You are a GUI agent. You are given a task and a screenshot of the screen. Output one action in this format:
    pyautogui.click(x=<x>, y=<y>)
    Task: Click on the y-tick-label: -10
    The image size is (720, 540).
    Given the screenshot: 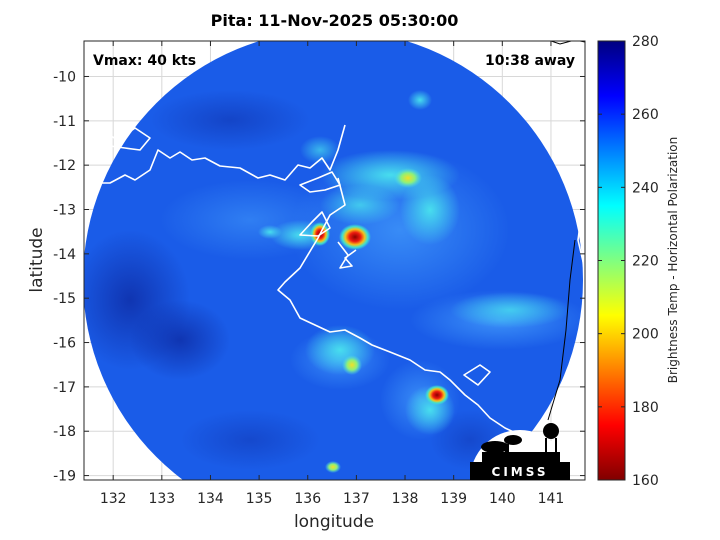 What is the action you would take?
    pyautogui.click(x=64, y=77)
    